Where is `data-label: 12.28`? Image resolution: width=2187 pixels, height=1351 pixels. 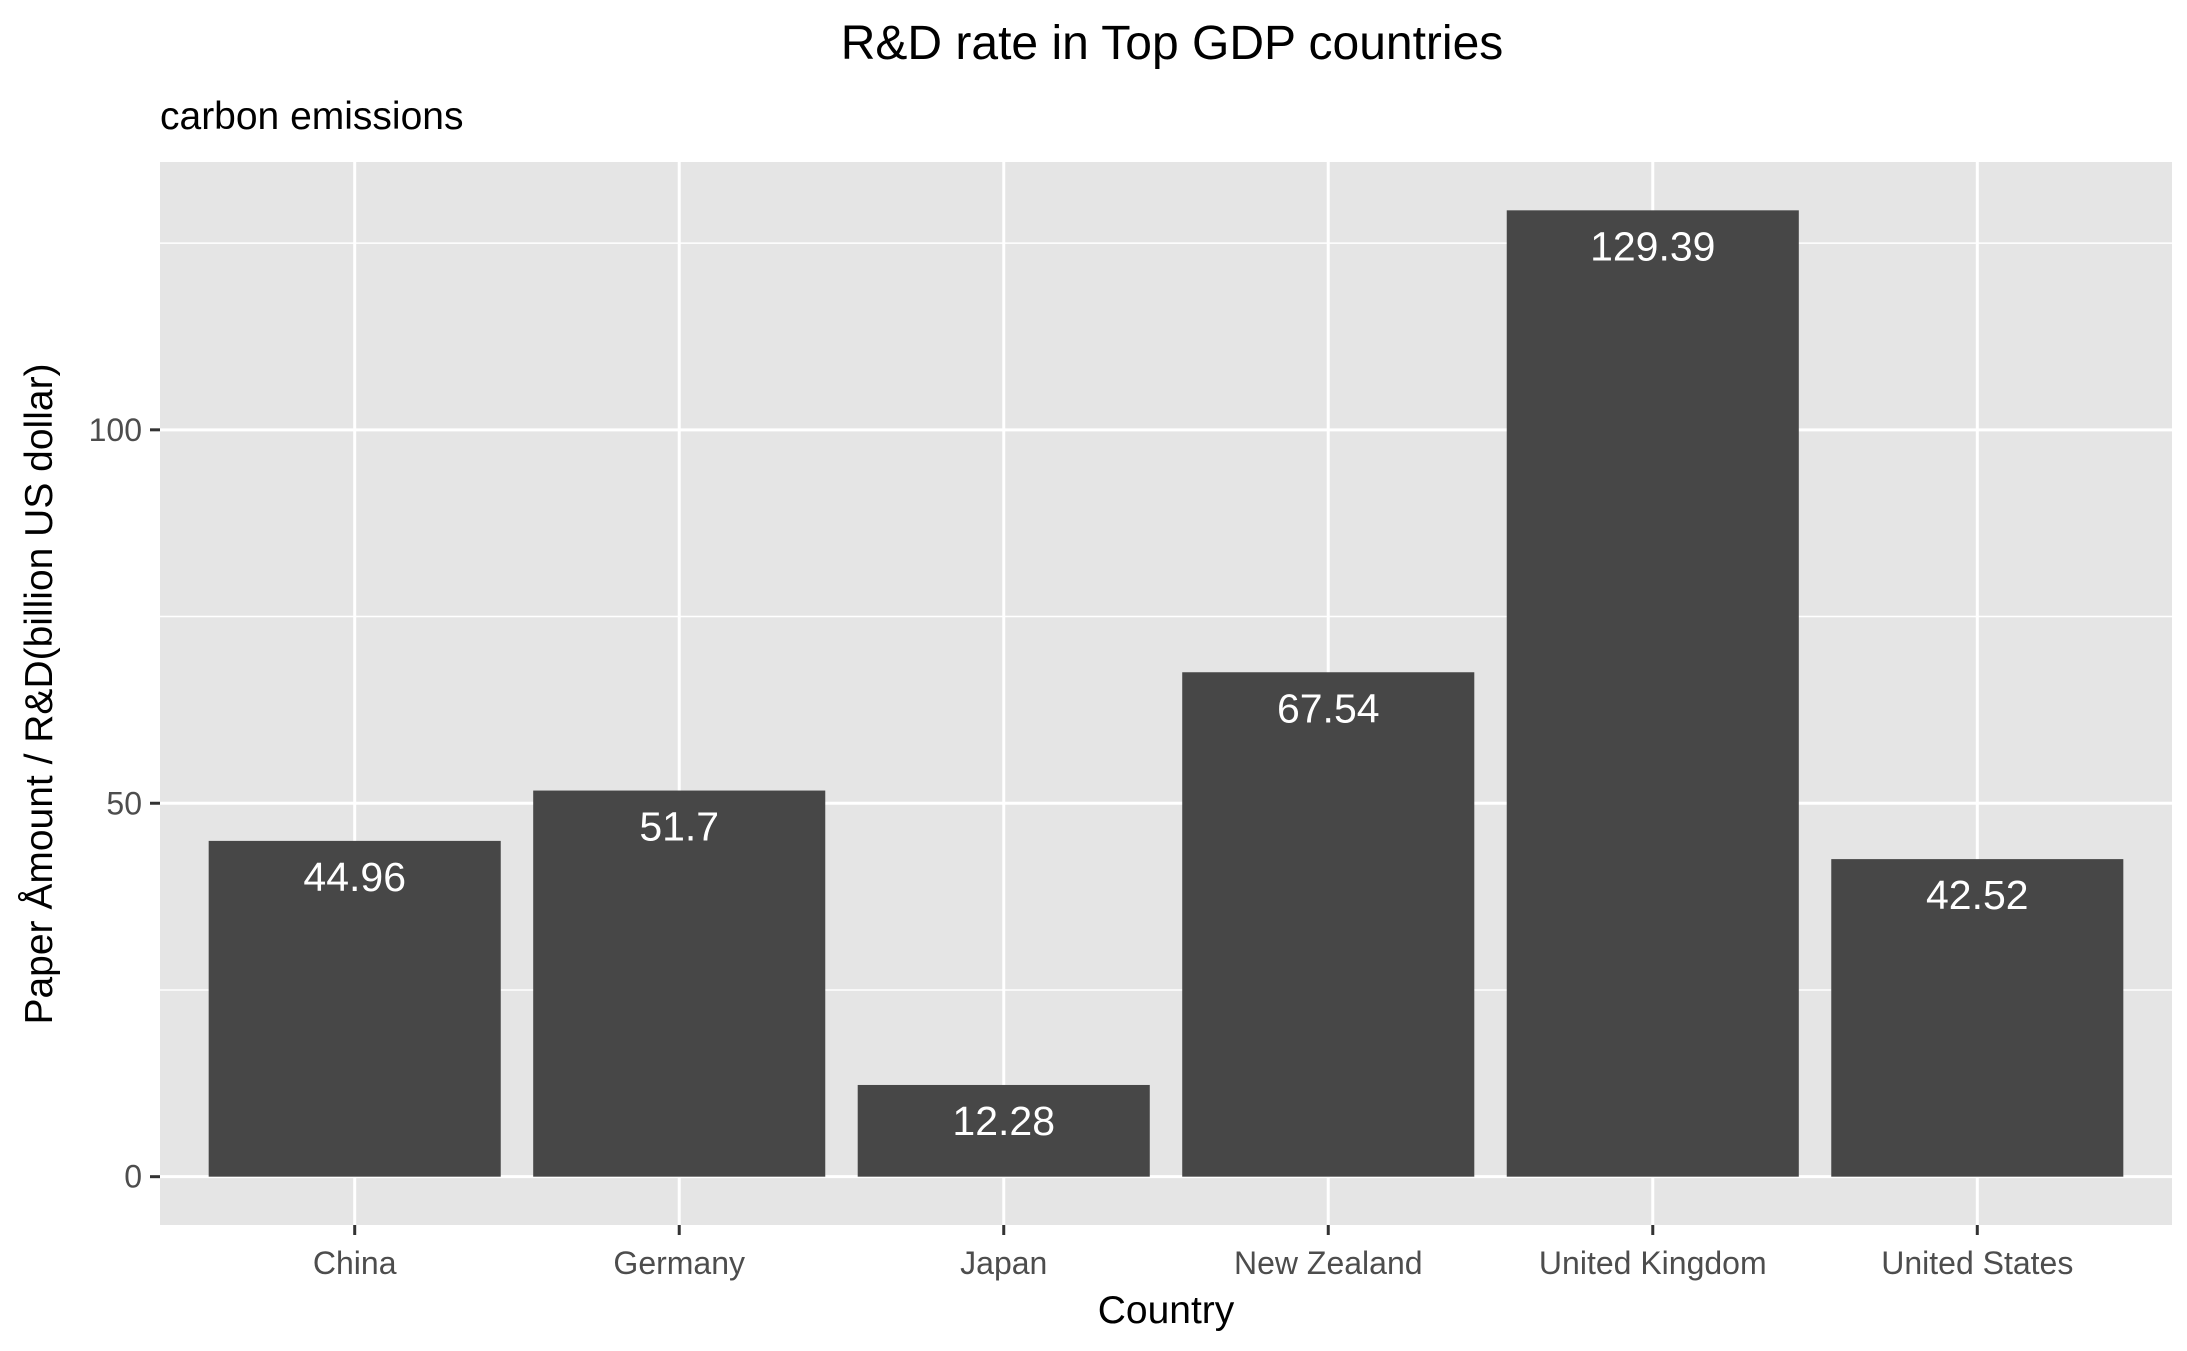 data-label: 12.28 is located at coordinates (1003, 1121).